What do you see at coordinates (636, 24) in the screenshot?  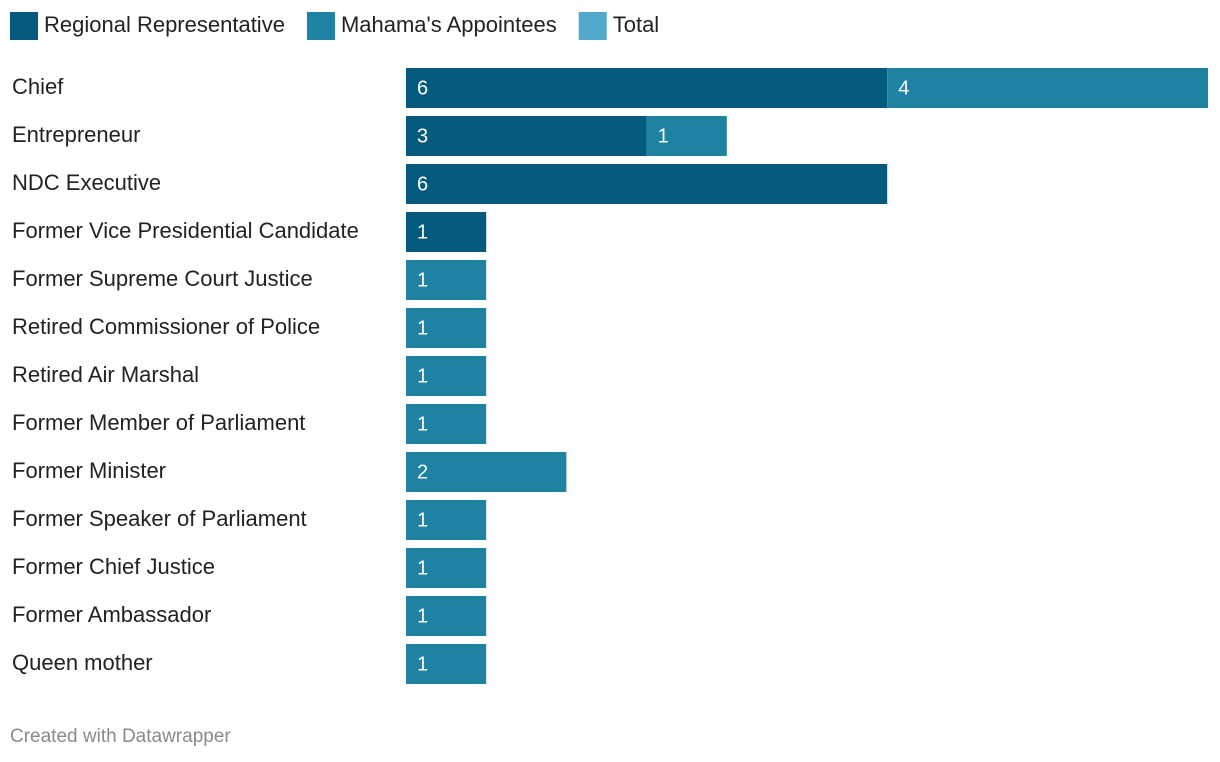 I see `legend-label: Total` at bounding box center [636, 24].